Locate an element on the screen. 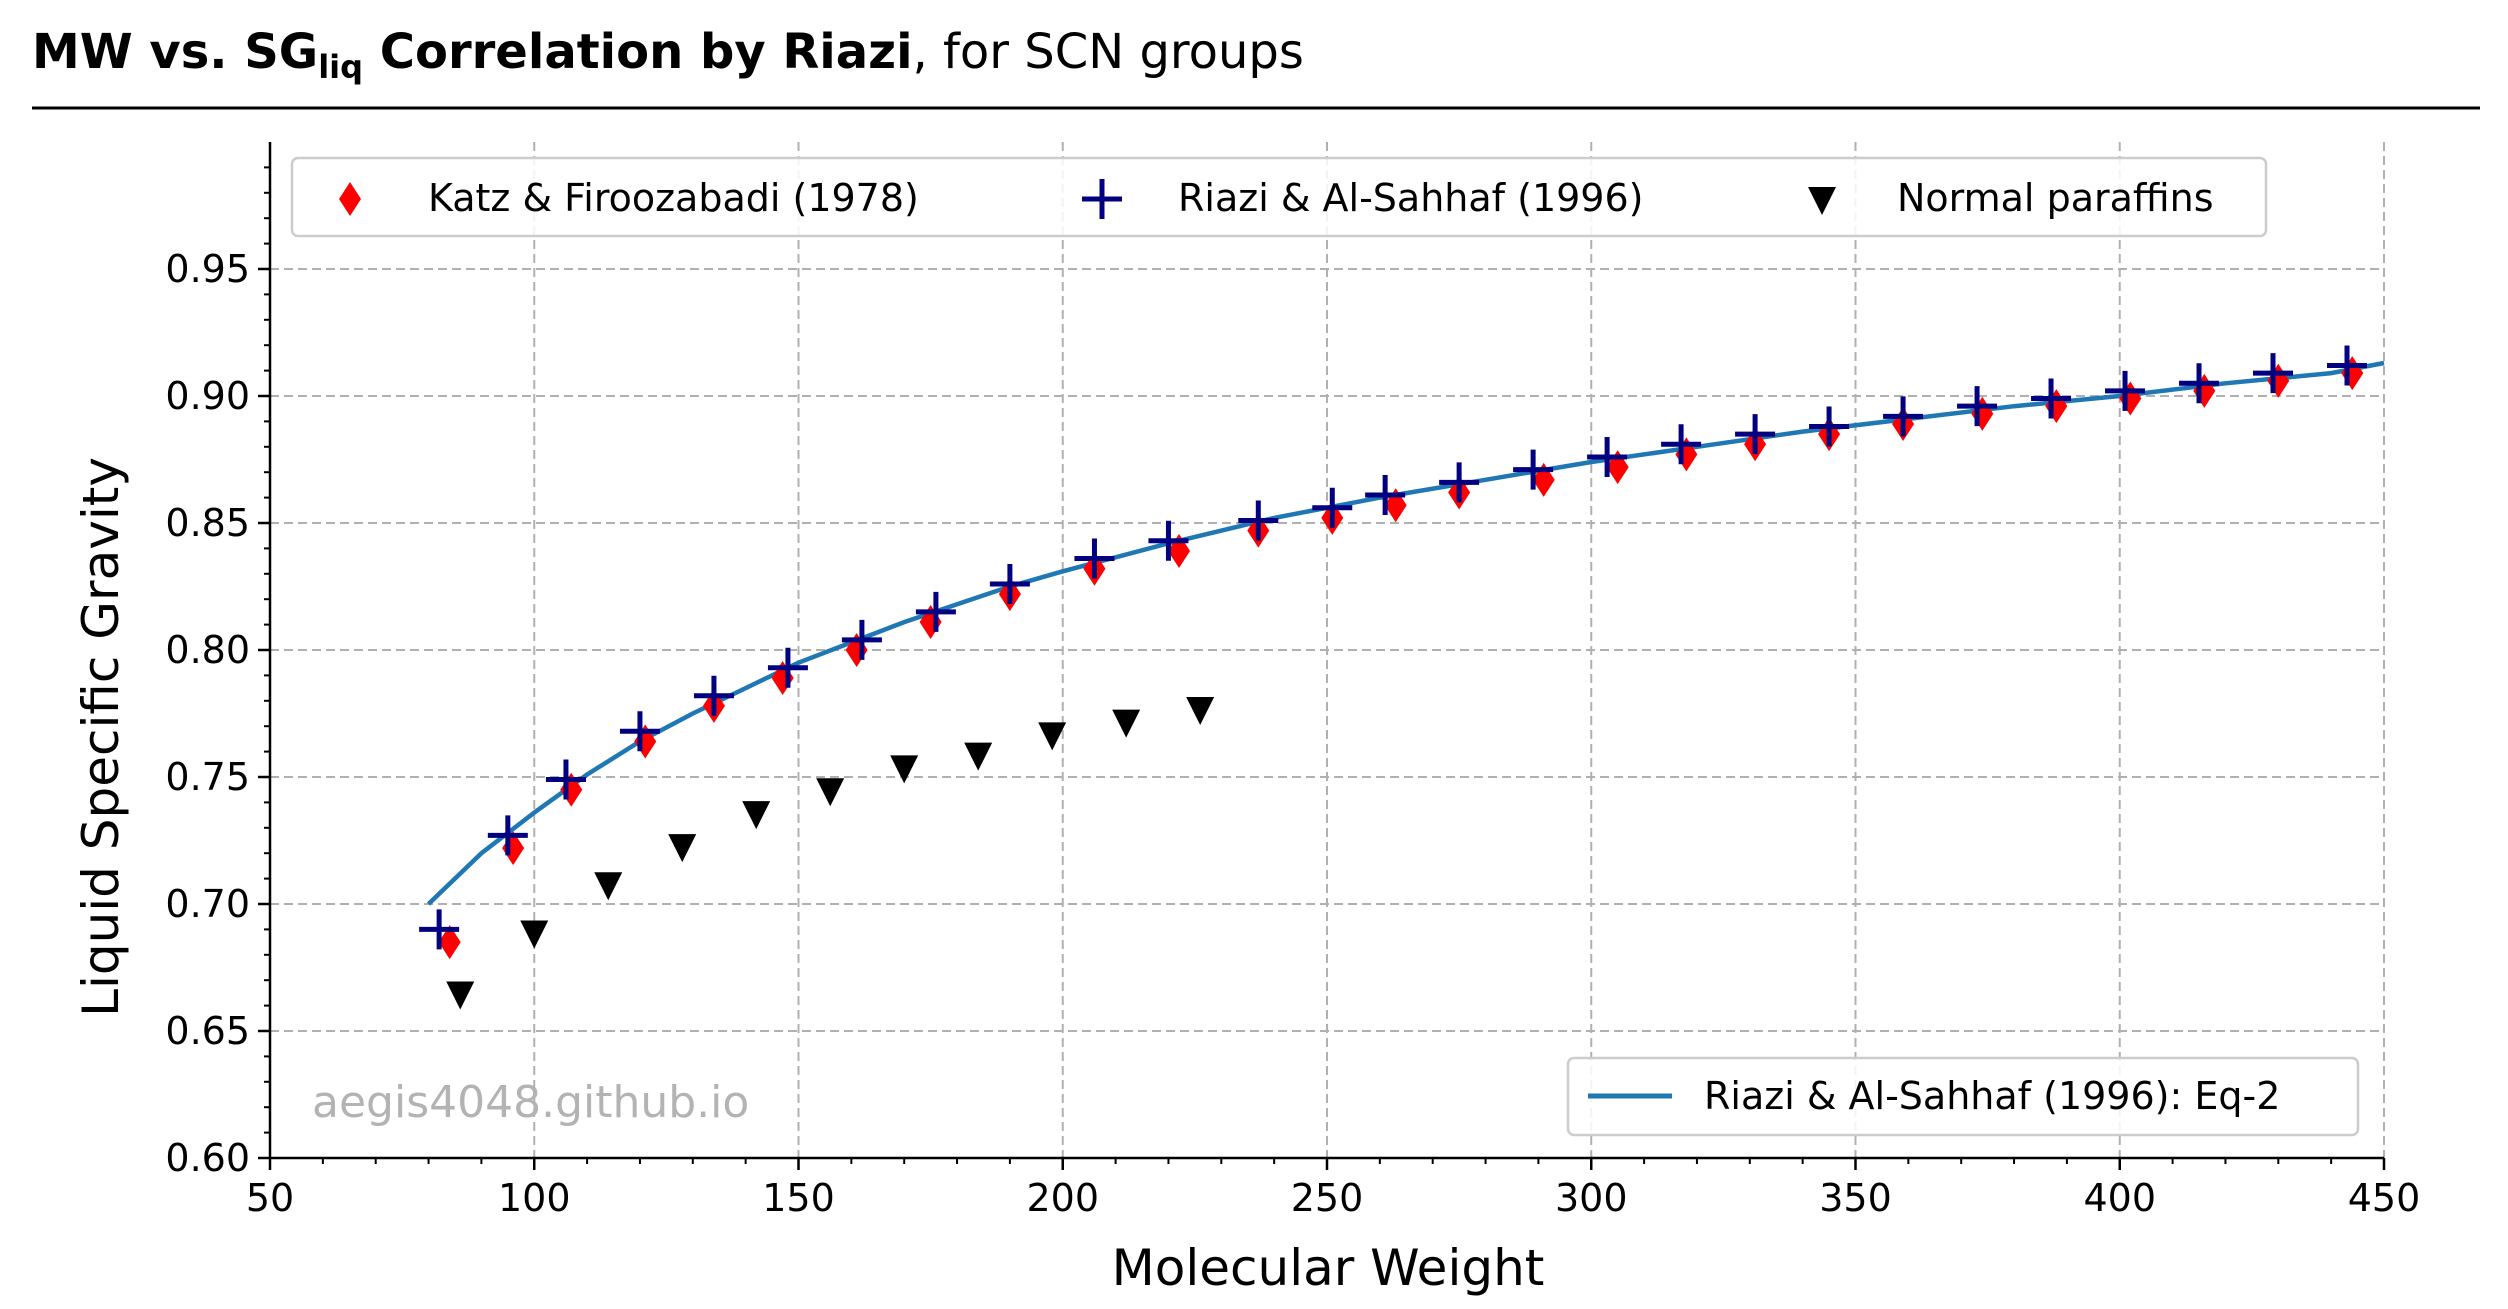 This screenshot has height=1309, width=2508. x-tick-label: 300 is located at coordinates (1591, 1198).